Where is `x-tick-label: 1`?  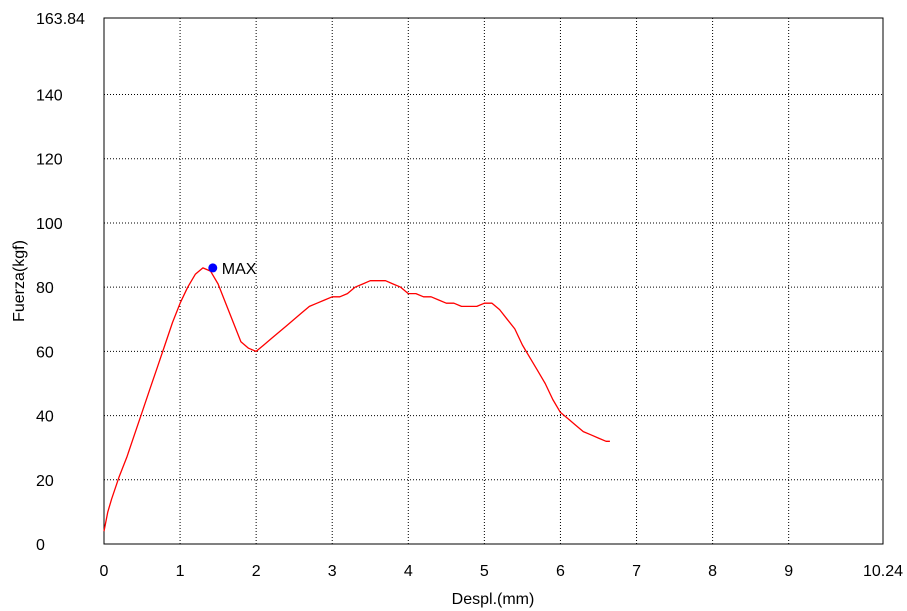 x-tick-label: 1 is located at coordinates (180, 571).